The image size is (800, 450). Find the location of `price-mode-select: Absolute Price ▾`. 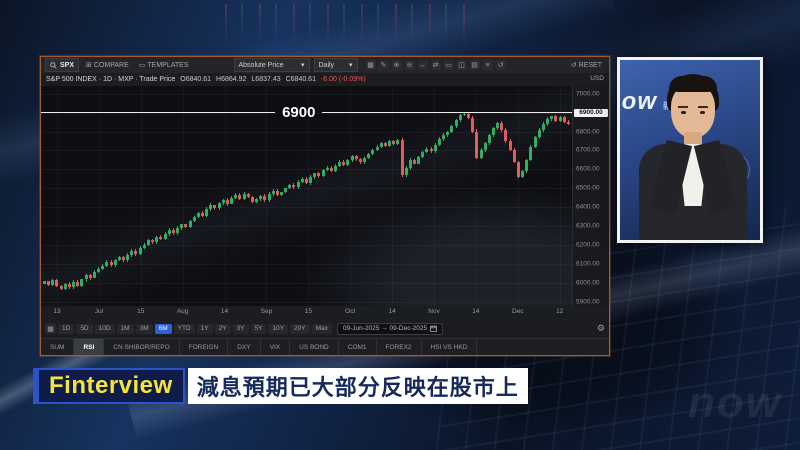

price-mode-select: Absolute Price ▾ is located at coordinates (271, 65).